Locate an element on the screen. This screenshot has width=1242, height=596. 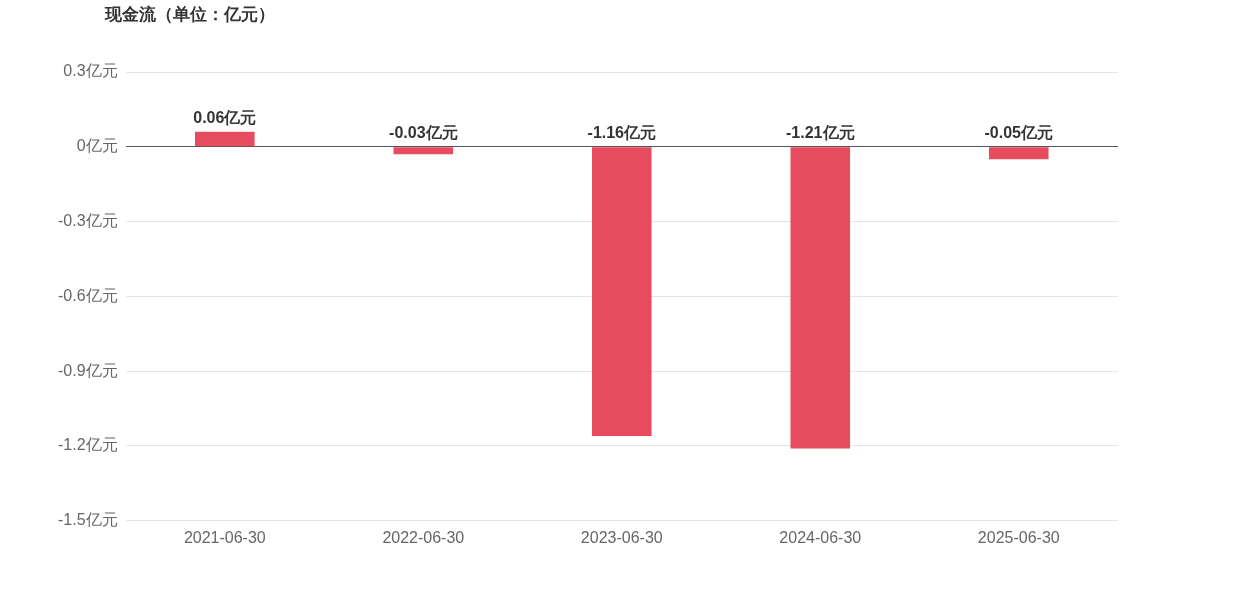
y-tick-label: -0.9亿元 is located at coordinates (87, 370).